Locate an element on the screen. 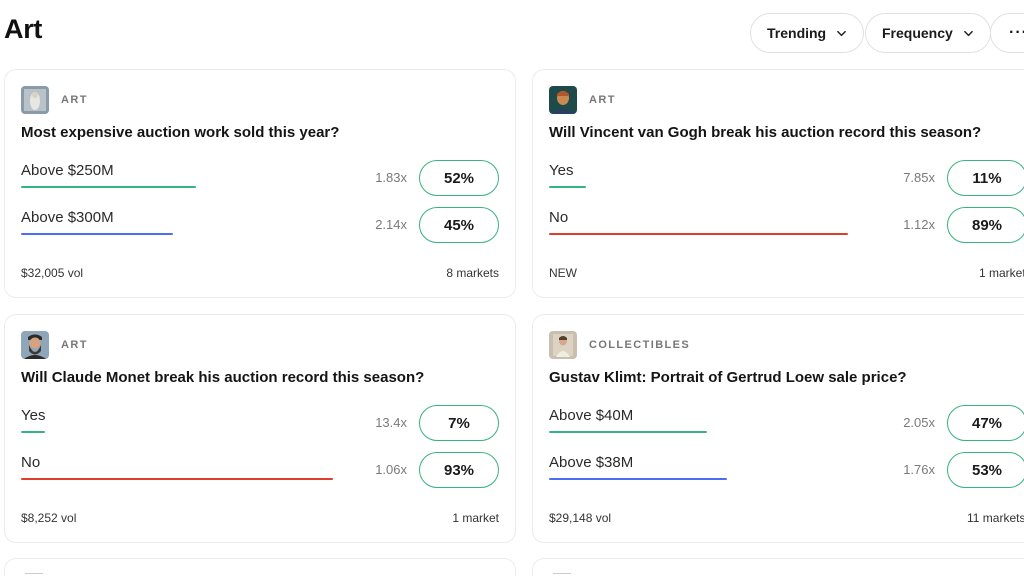 This screenshot has width=1024, height=576. outcome-percent-button: 52% is located at coordinates (459, 178).